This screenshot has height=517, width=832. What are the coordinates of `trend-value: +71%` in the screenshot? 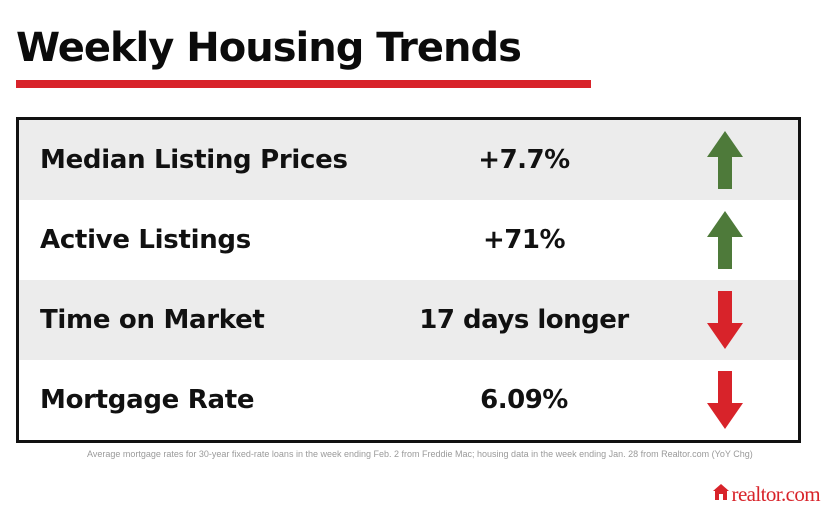 It's located at (524, 240).